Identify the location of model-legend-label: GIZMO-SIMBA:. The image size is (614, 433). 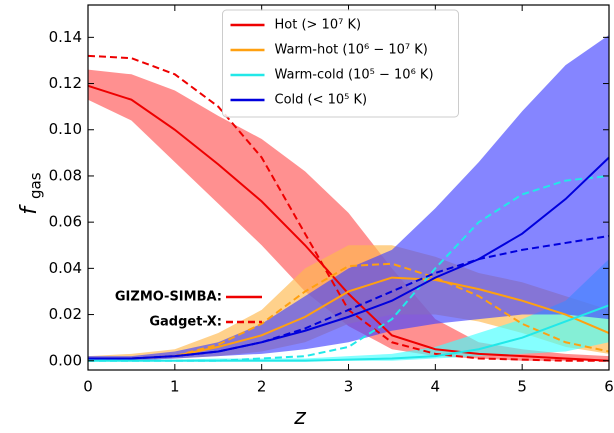
(168, 297).